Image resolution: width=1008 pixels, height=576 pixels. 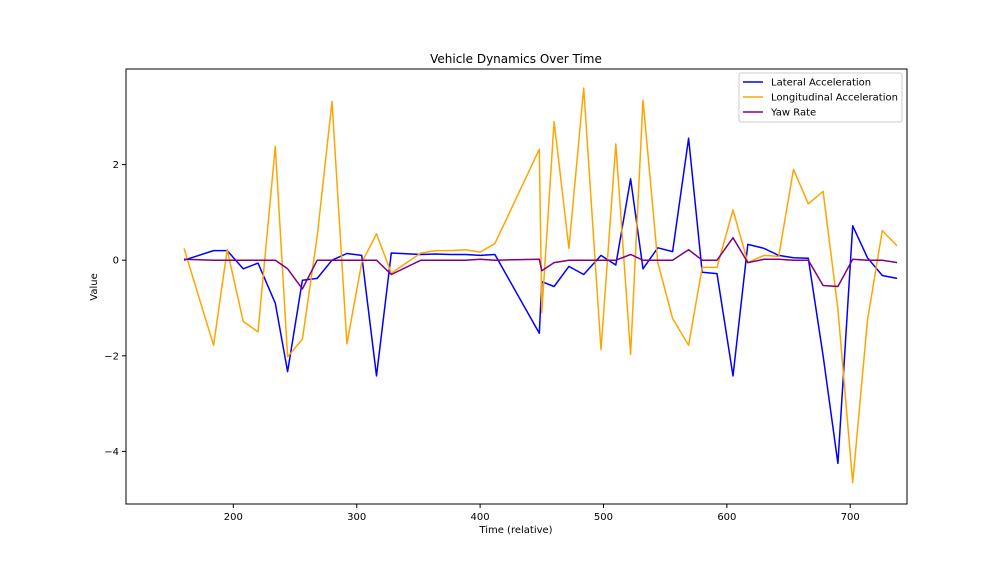 What do you see at coordinates (111, 356) in the screenshot?
I see `y-tick-label: −2` at bounding box center [111, 356].